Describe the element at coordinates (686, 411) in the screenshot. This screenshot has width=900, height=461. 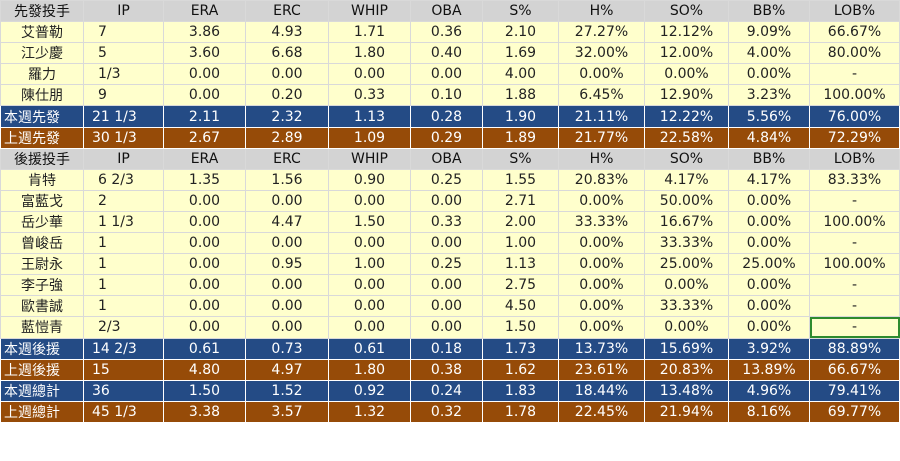
I see `so-pct-cell: 21.94%` at that location.